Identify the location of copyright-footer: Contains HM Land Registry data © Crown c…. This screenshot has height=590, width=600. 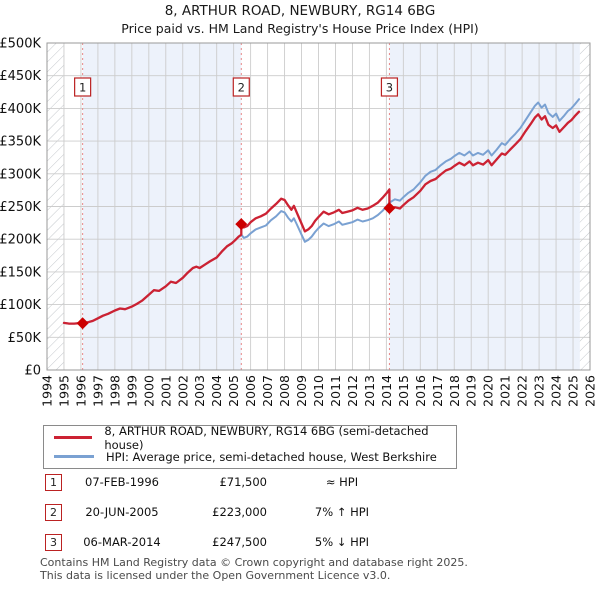
(254, 569).